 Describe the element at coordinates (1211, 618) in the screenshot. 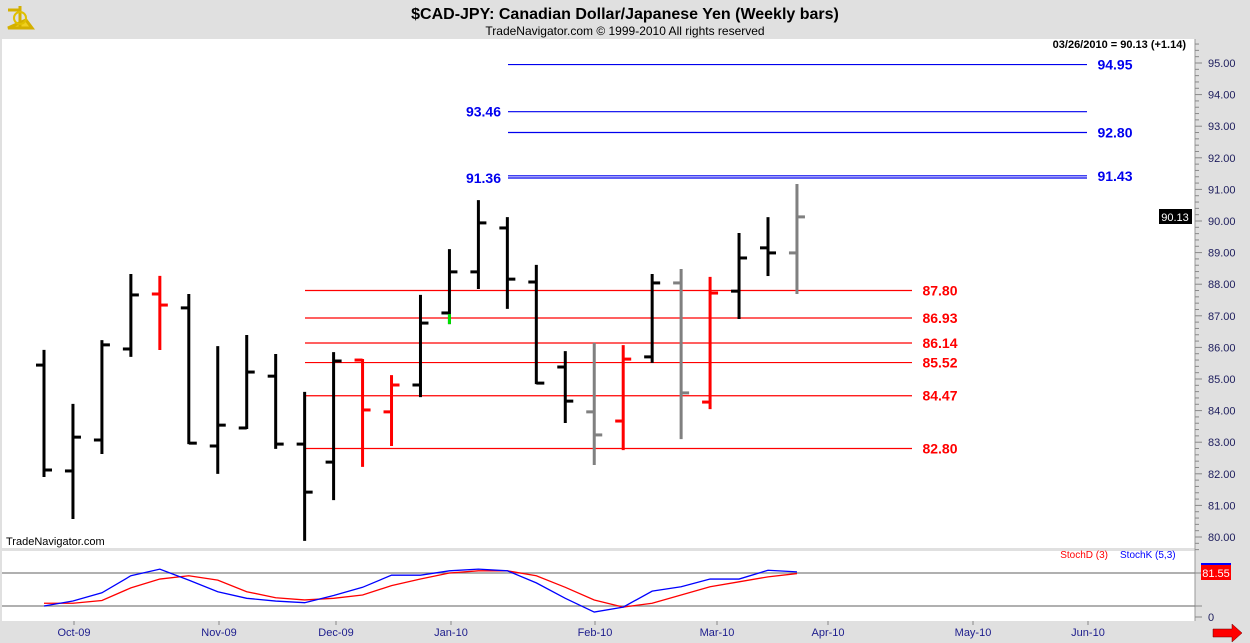

I see `stoch-zero-label: 0` at that location.